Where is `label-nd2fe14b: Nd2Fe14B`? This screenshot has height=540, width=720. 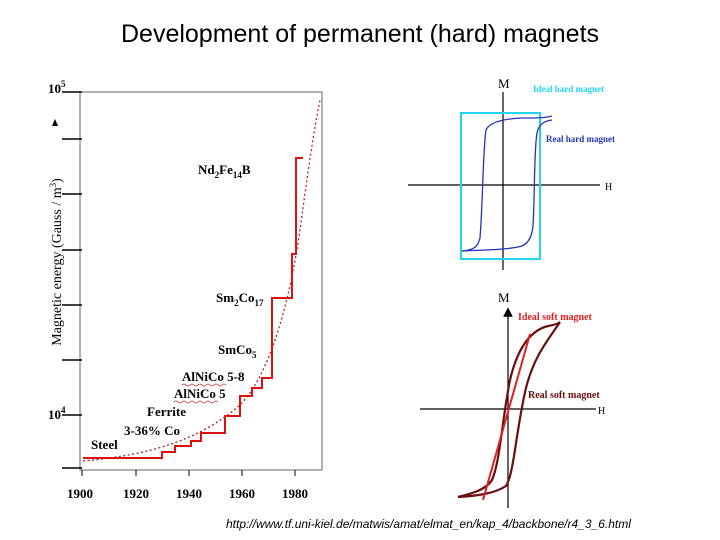
label-nd2fe14b: Nd2Fe14B is located at coordinates (224, 171).